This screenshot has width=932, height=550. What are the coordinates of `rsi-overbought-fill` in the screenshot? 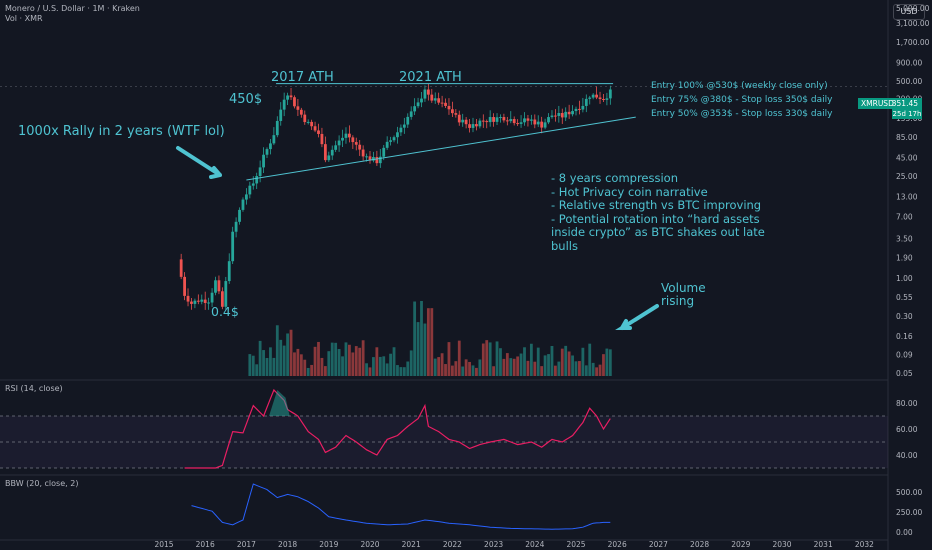 It's located at (279, 403).